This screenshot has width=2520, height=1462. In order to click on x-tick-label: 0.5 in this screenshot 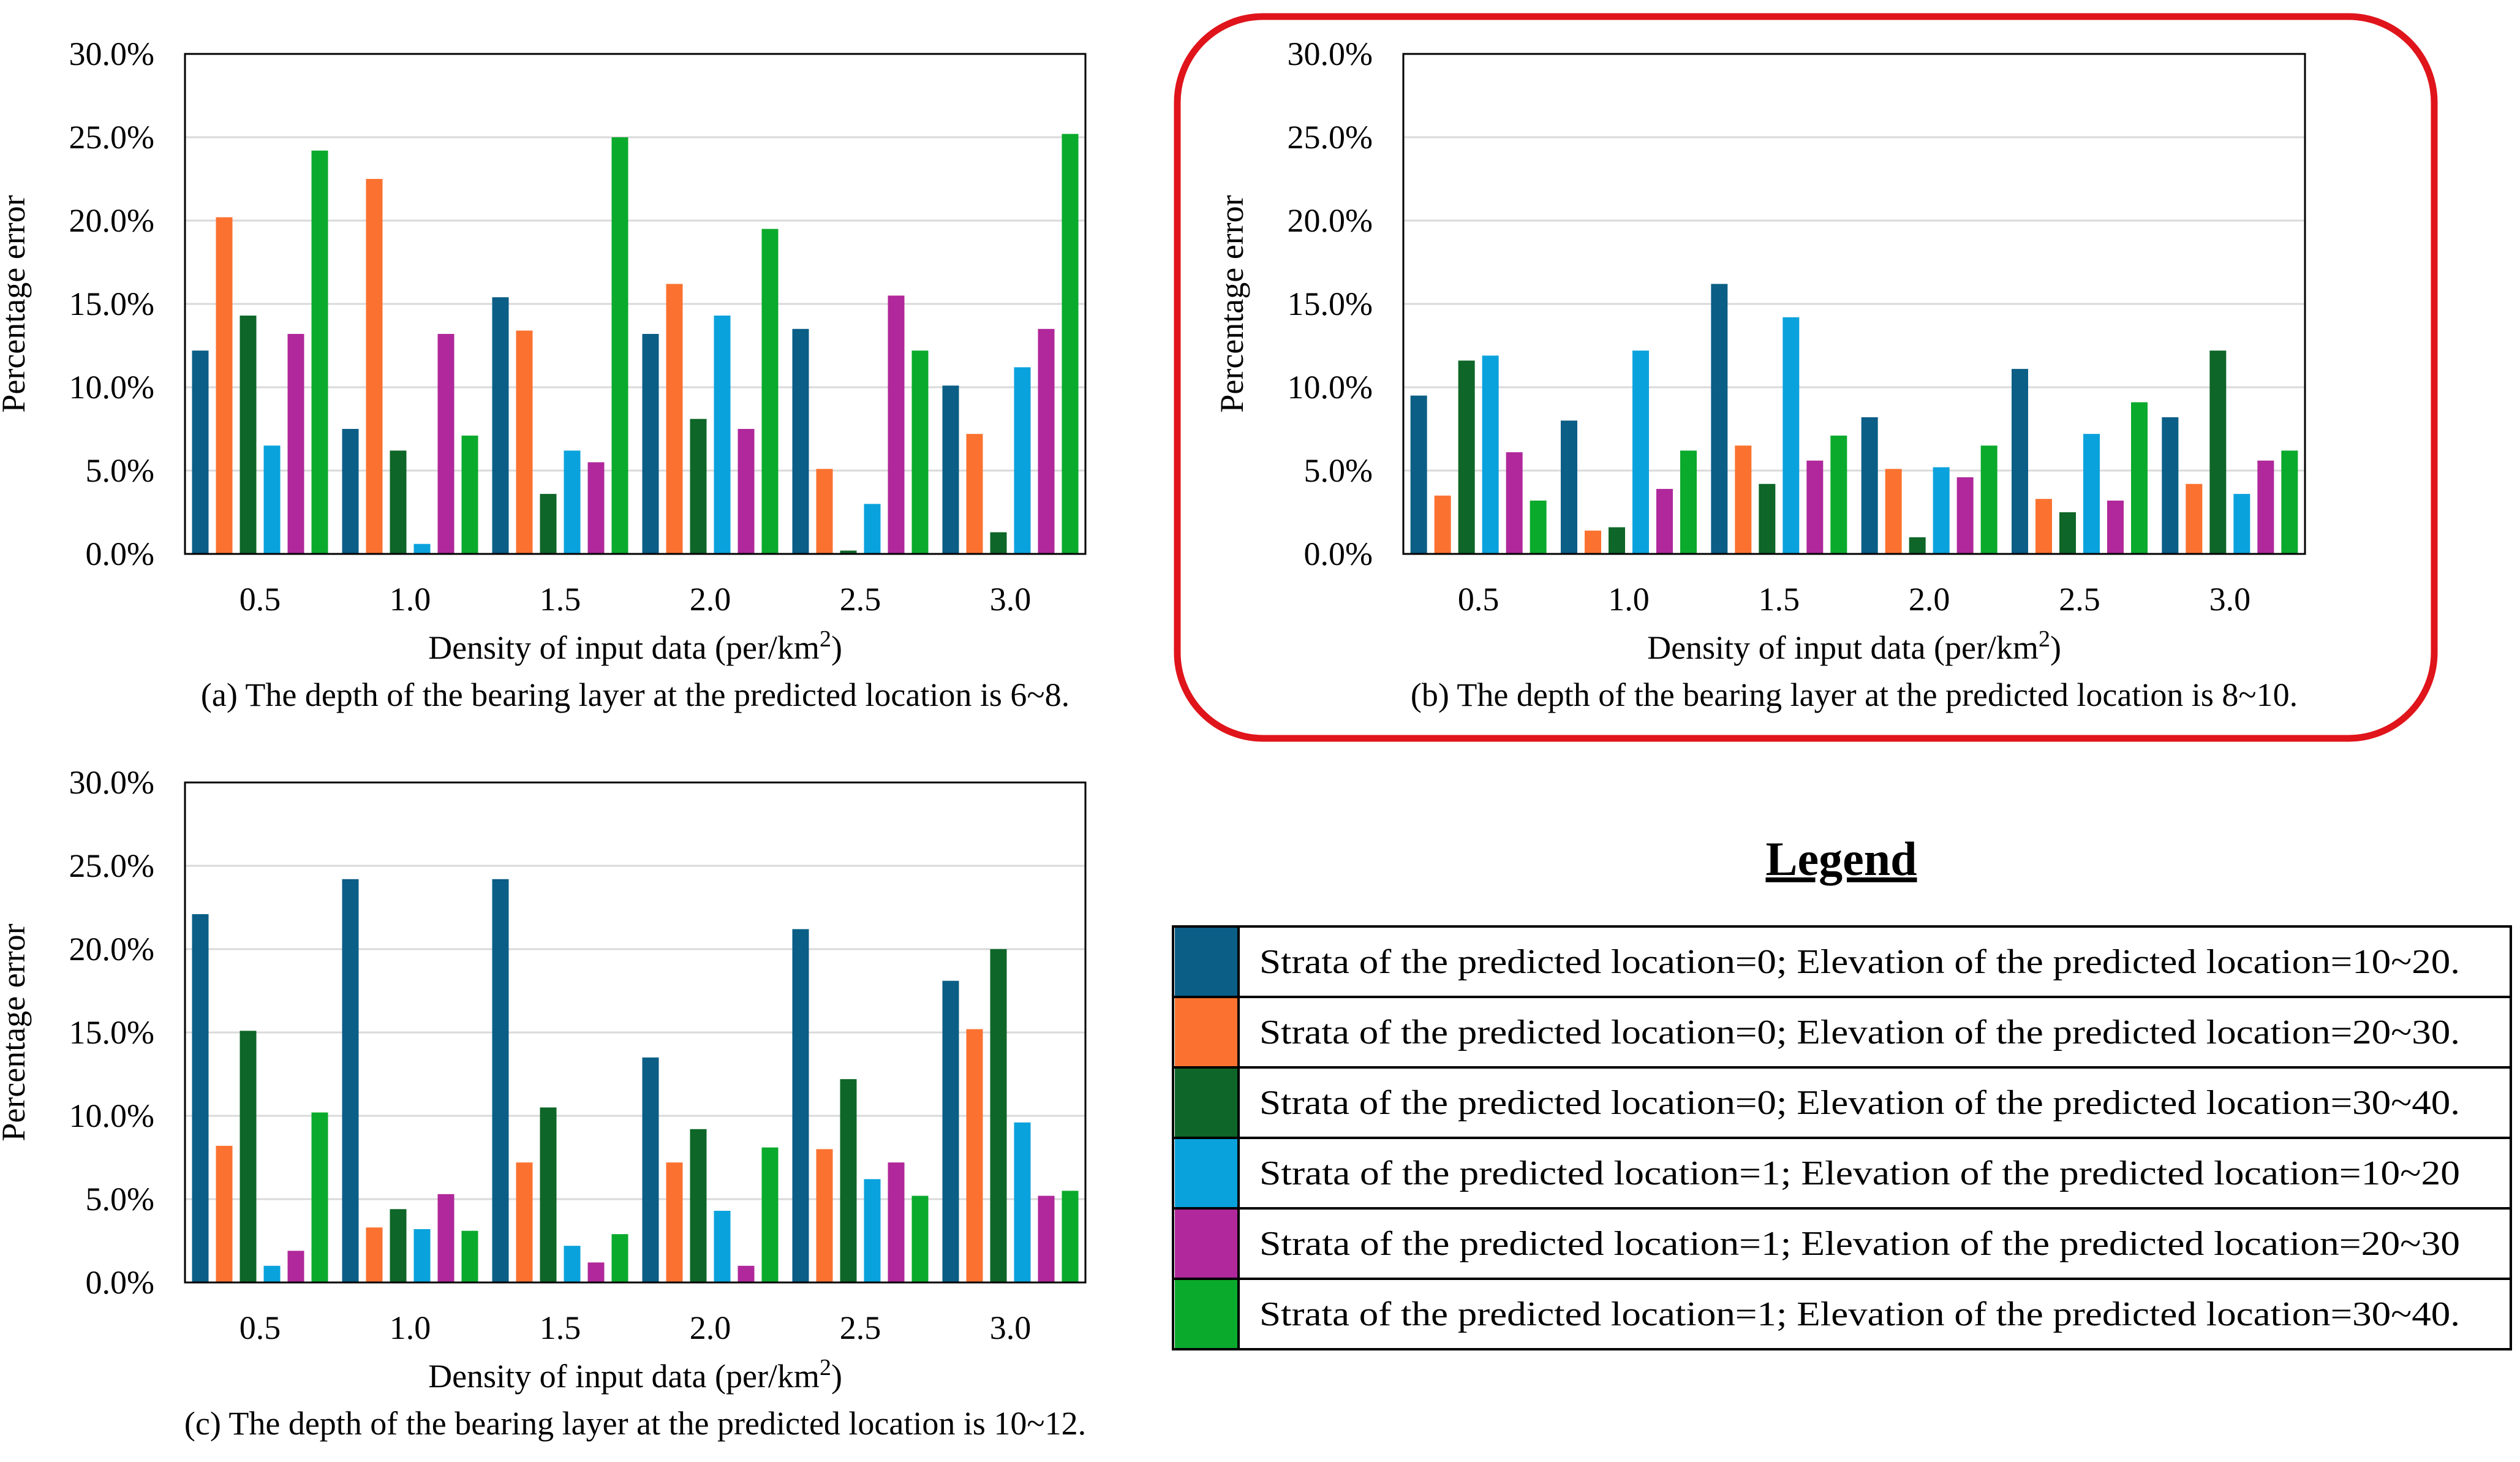, I will do `click(260, 599)`.